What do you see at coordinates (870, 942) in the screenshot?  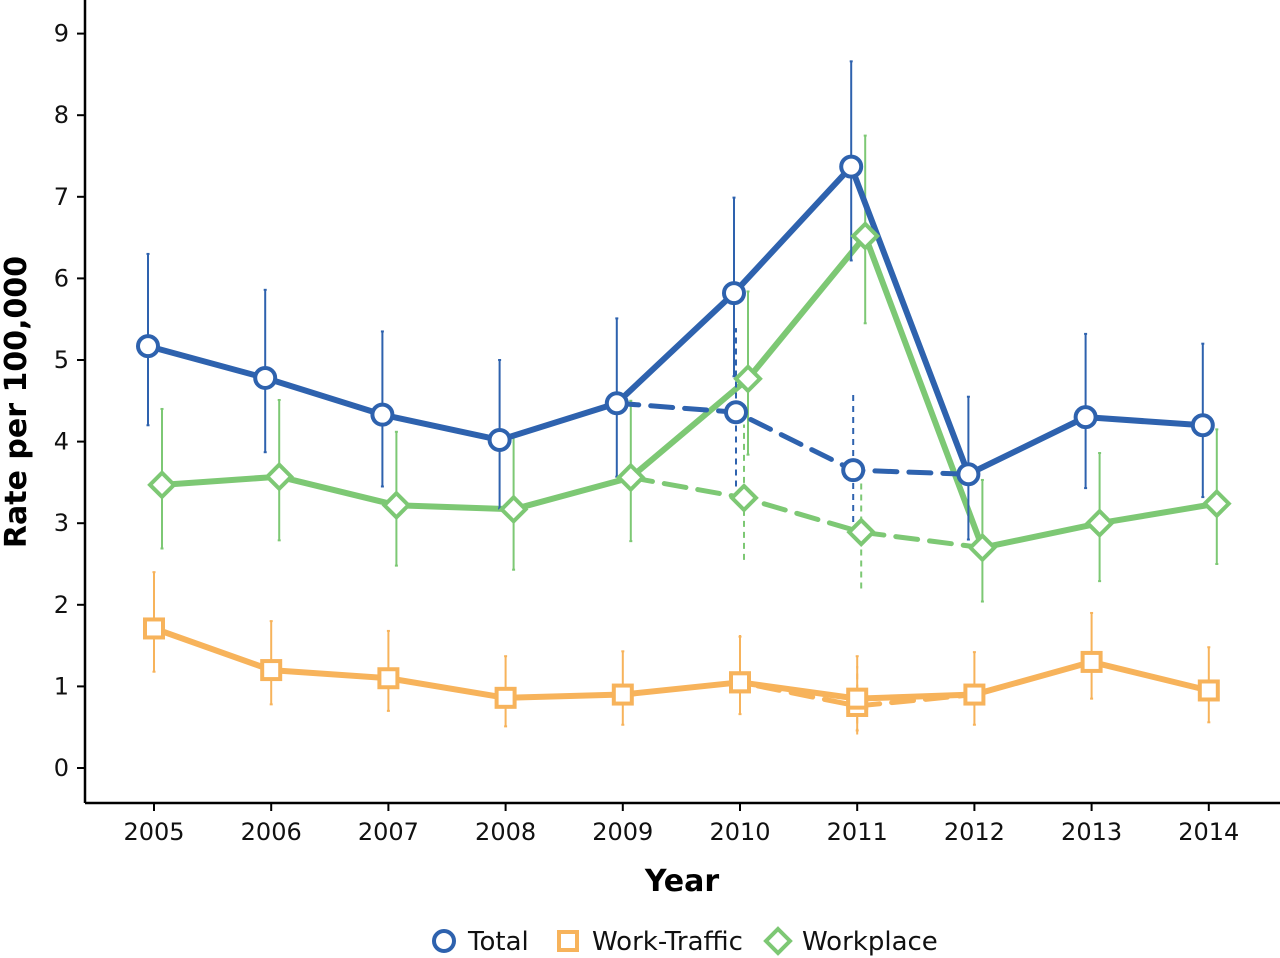 I see `legend-label-workplace: Workplace` at bounding box center [870, 942].